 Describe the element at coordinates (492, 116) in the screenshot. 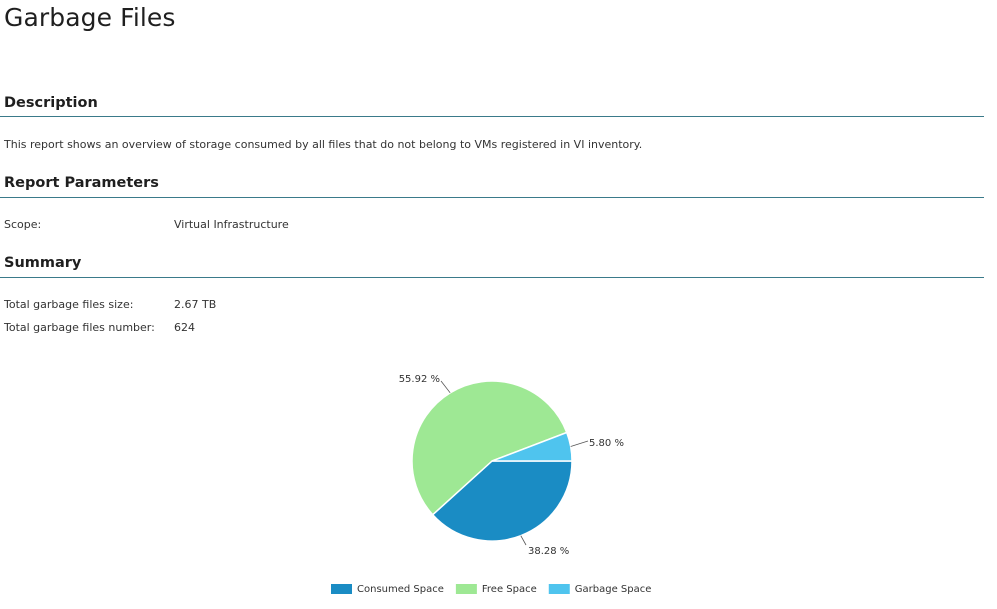

I see `description-divider` at that location.